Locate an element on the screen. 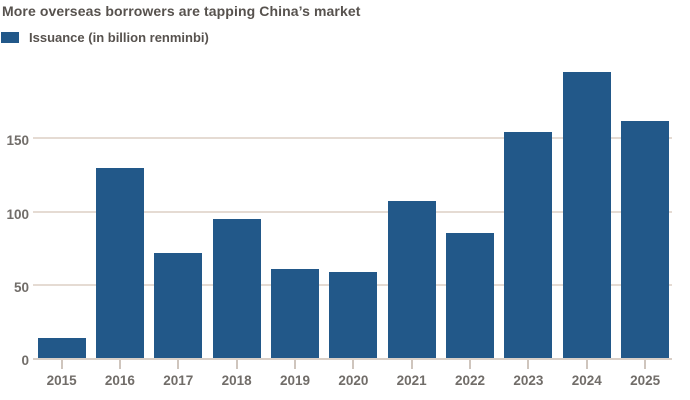 This screenshot has height=400, width=690. bar-2024 is located at coordinates (586, 215).